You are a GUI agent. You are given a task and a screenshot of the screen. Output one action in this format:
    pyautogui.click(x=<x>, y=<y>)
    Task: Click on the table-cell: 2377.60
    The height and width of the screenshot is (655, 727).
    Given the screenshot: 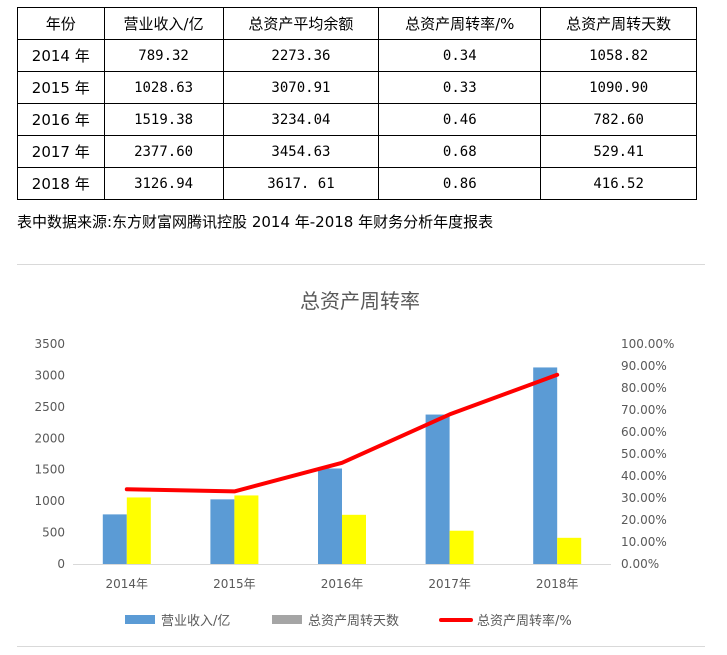 What is the action you would take?
    pyautogui.click(x=163, y=151)
    